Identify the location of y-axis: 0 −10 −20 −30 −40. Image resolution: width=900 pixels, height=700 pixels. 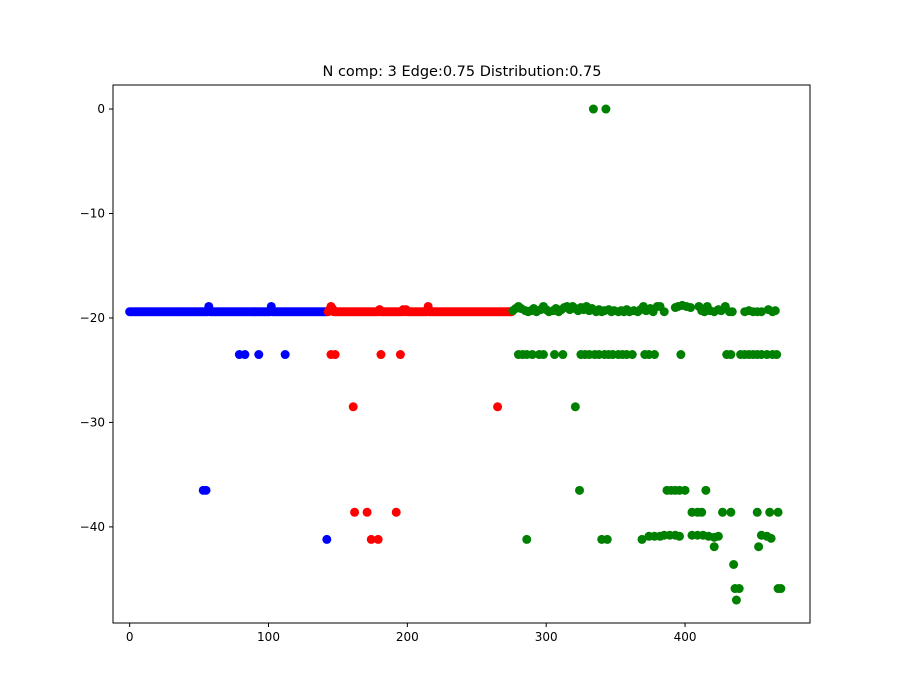
(96, 318).